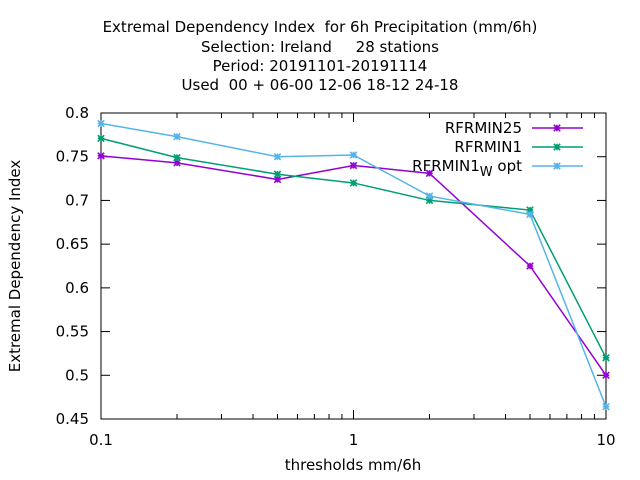 The height and width of the screenshot is (480, 640). I want to click on legend-label: RFRMIN1, so click(488, 147).